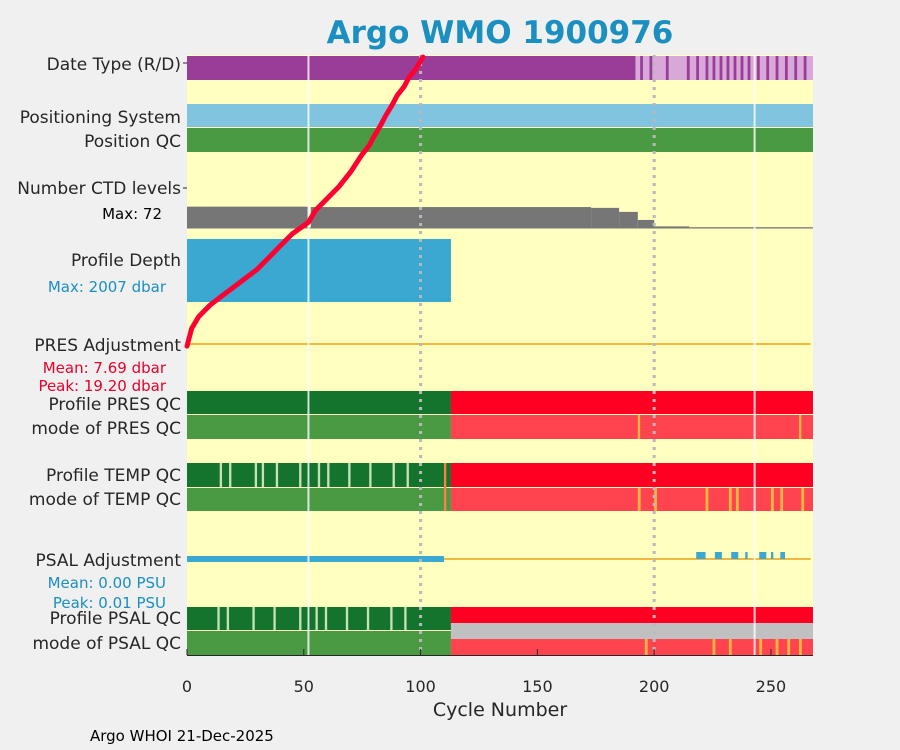 The width and height of the screenshot is (900, 750). I want to click on footer-credit: Argo WHOI 21-Dec-2025, so click(182, 736).